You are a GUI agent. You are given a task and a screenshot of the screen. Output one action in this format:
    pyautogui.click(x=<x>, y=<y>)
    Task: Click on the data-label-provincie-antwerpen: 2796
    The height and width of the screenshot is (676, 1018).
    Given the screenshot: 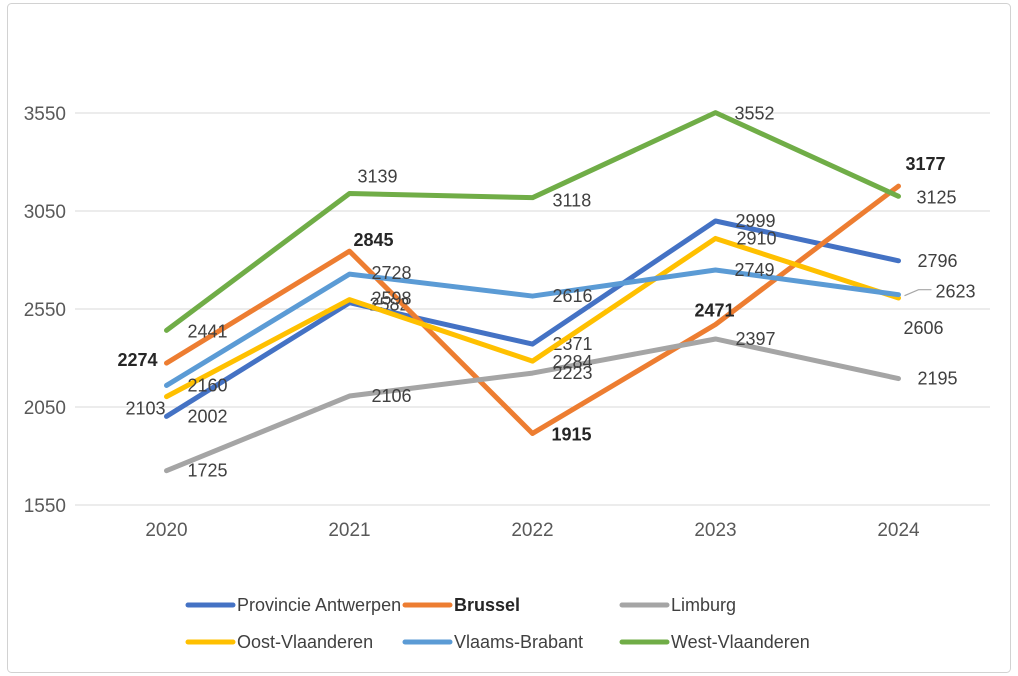 What is the action you would take?
    pyautogui.click(x=938, y=261)
    